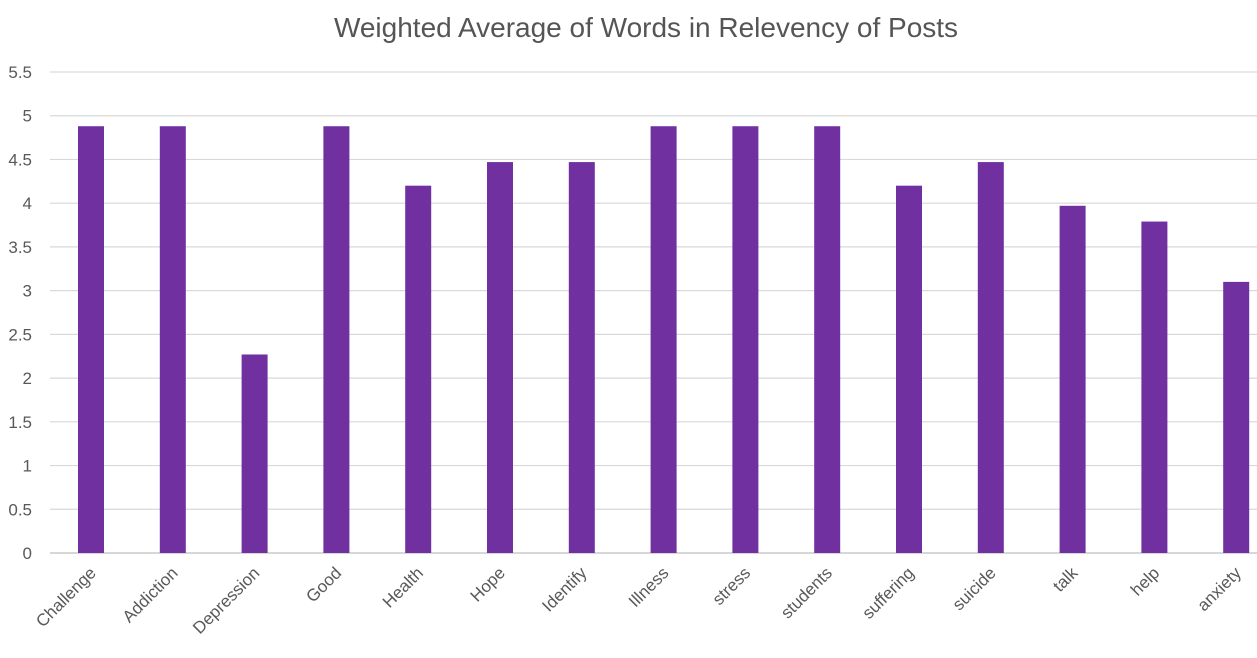  I want to click on x-category-label: suicide, so click(974, 588).